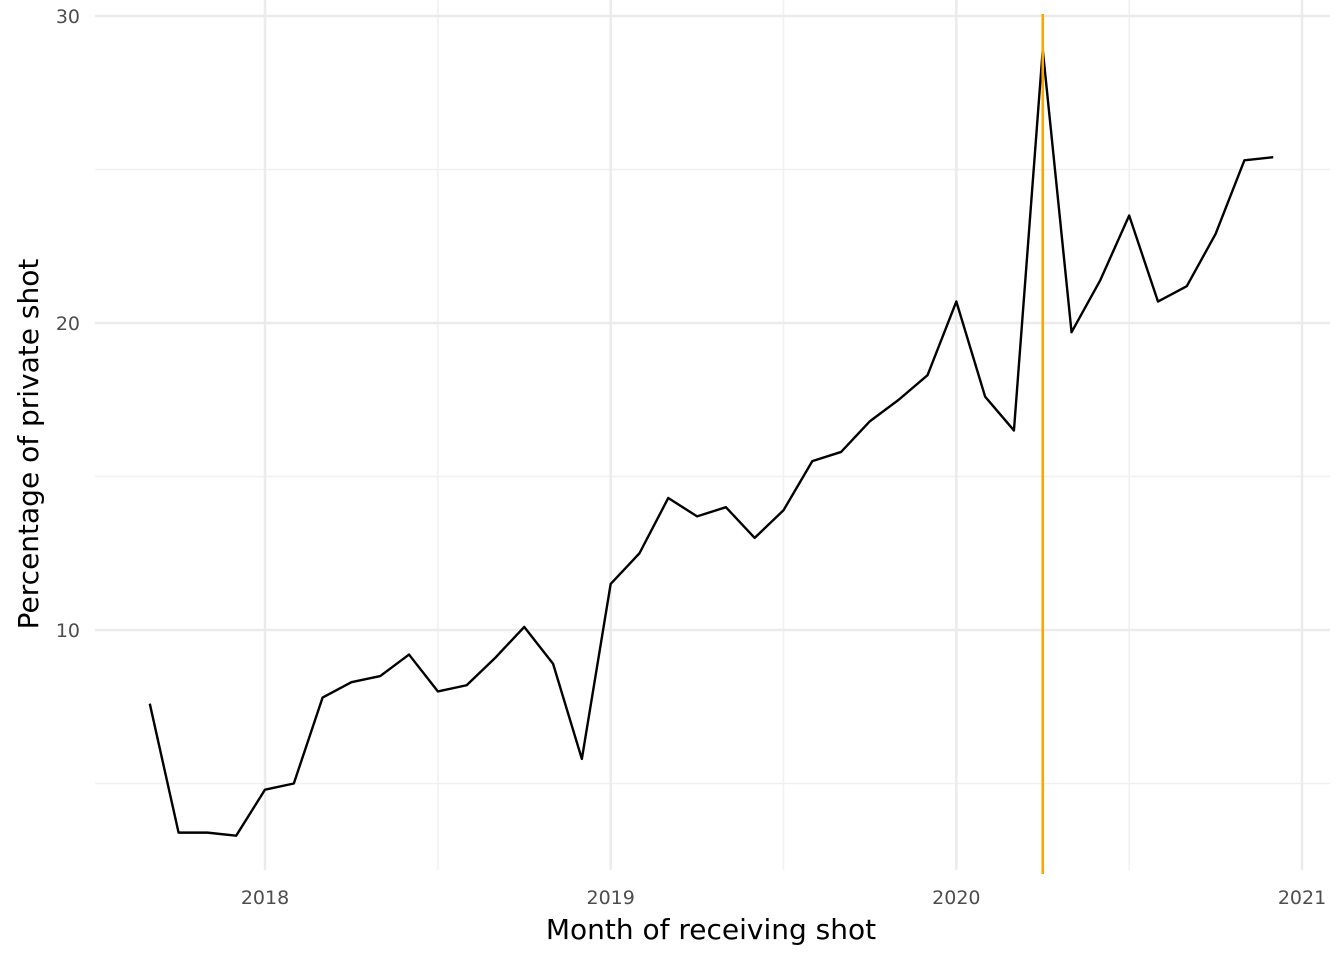 Image resolution: width=1344 pixels, height=960 pixels. What do you see at coordinates (68, 631) in the screenshot?
I see `y-tick-label: 10` at bounding box center [68, 631].